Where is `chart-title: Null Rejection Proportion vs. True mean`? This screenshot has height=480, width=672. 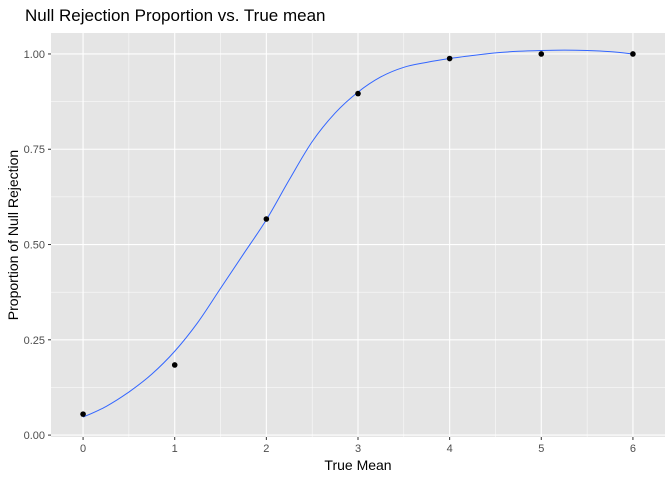
chart-title: Null Rejection Proportion vs. True mean is located at coordinates (175, 15).